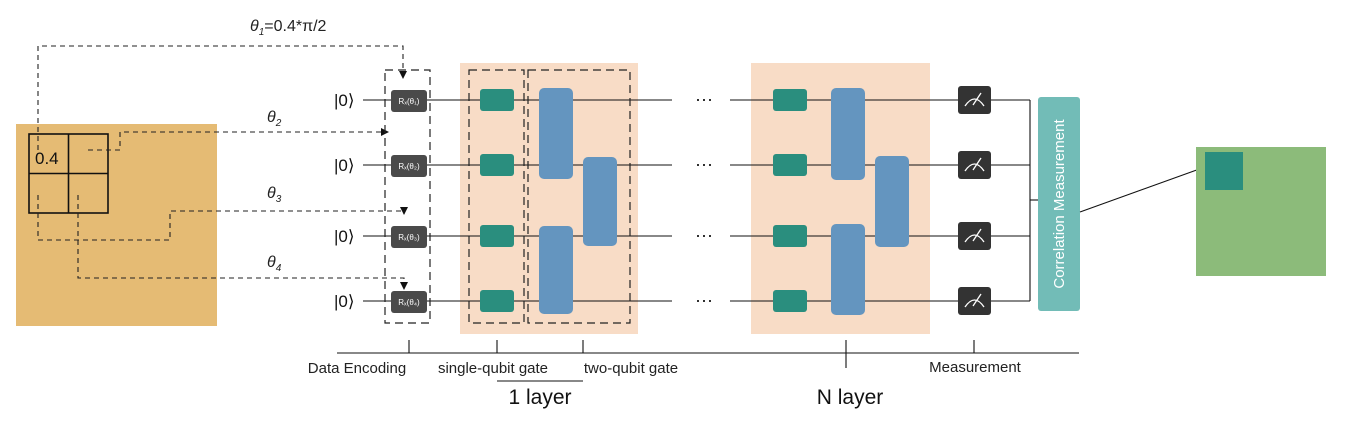 This screenshot has width=1349, height=440. I want to click on data-encoding-label: Data Encoding, so click(357, 368).